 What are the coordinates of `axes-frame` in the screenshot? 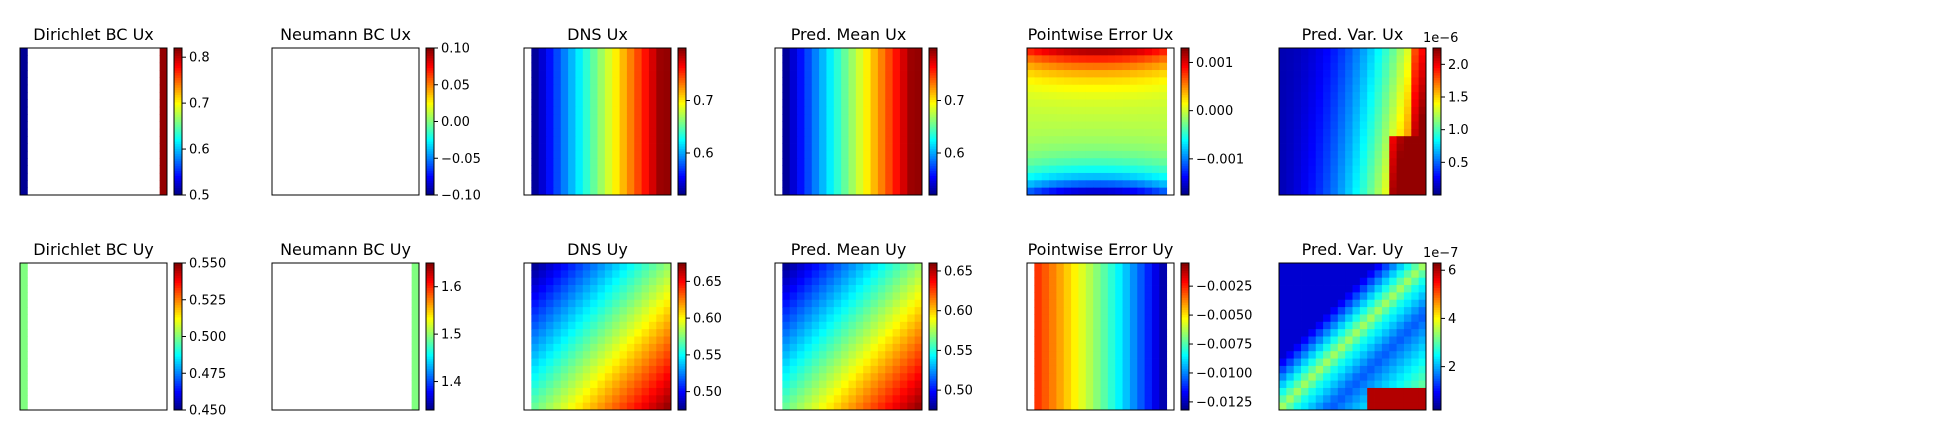 It's located at (597, 336).